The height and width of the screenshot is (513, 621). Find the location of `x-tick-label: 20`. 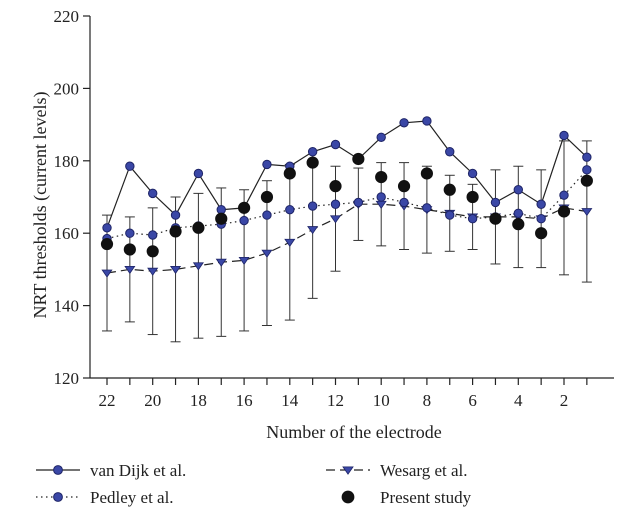

x-tick-label: 20 is located at coordinates (152, 400).